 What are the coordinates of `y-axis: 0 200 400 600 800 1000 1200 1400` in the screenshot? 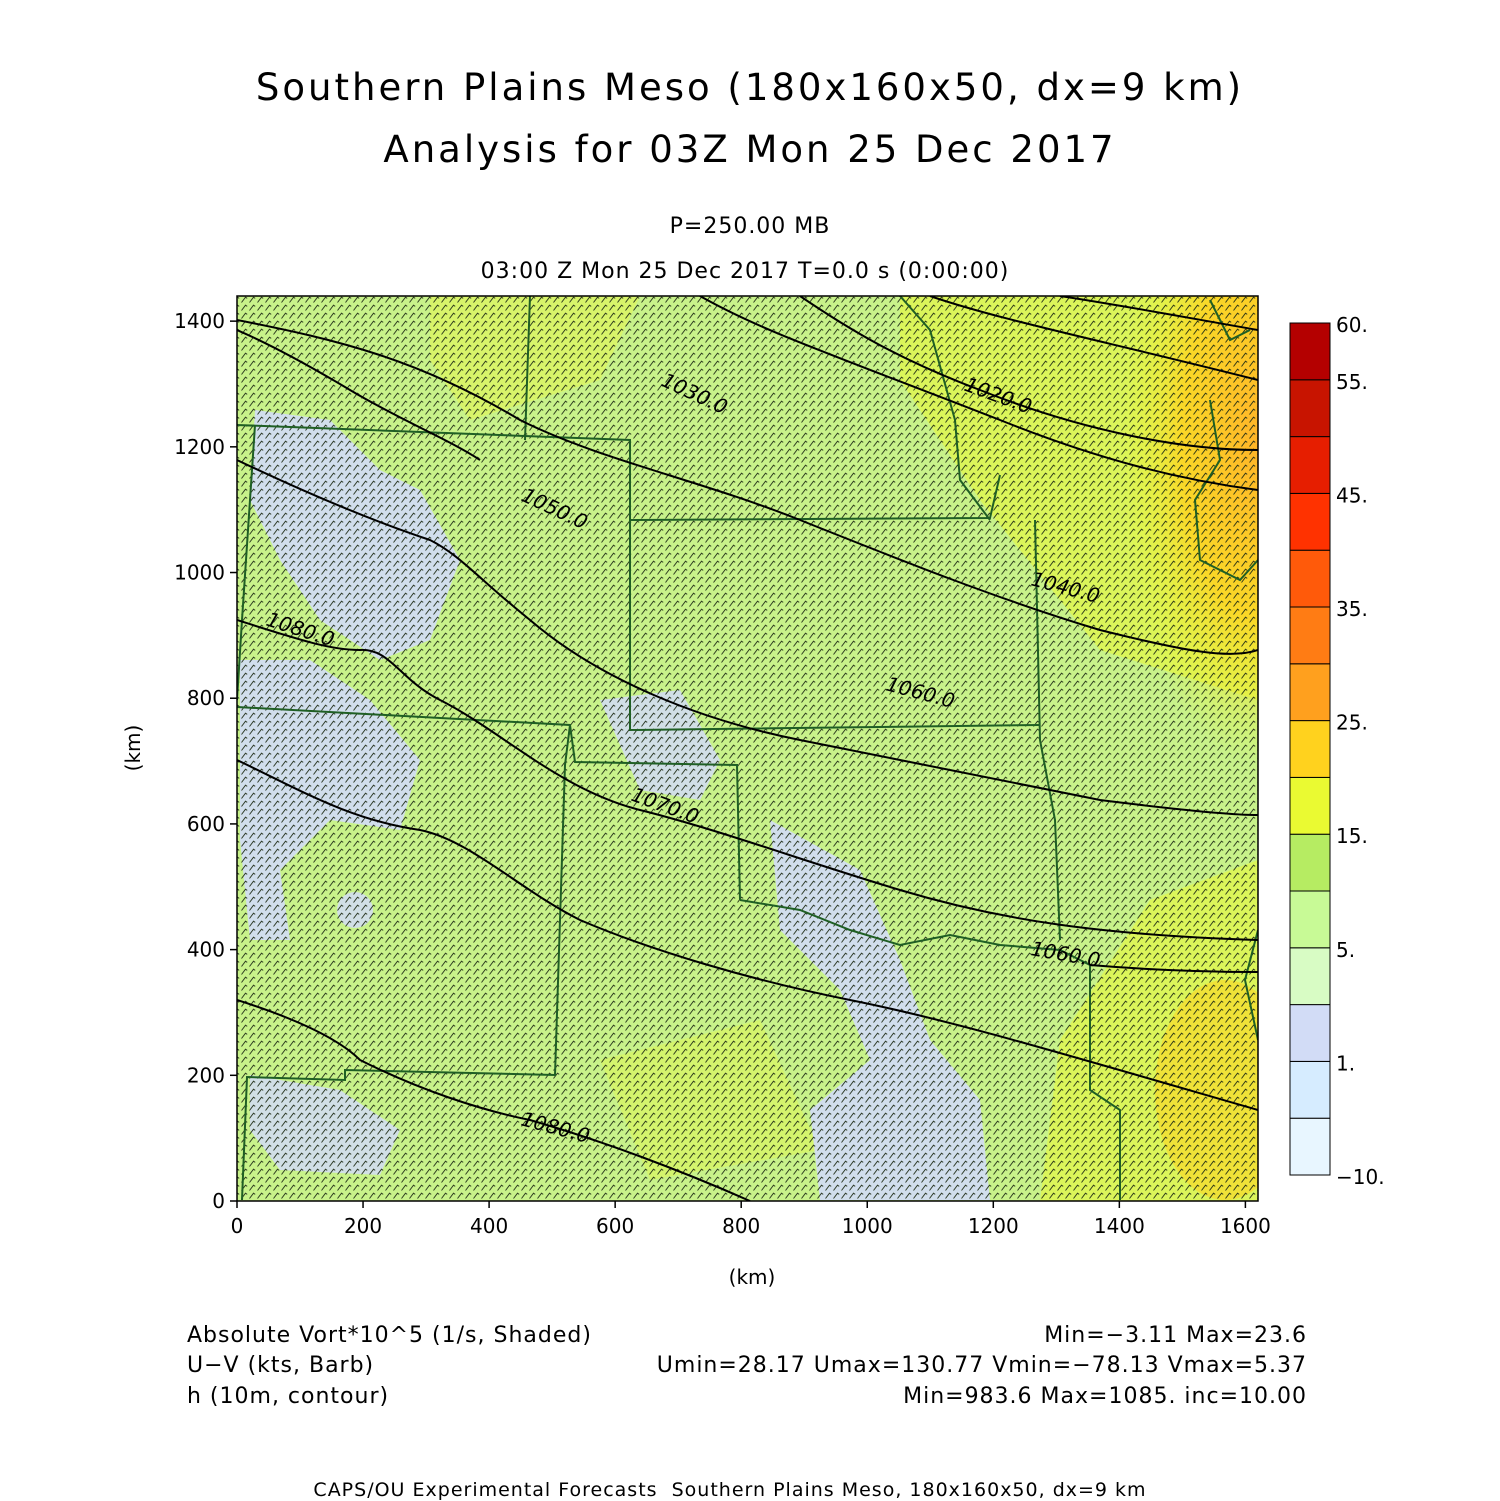 It's located at (205, 761).